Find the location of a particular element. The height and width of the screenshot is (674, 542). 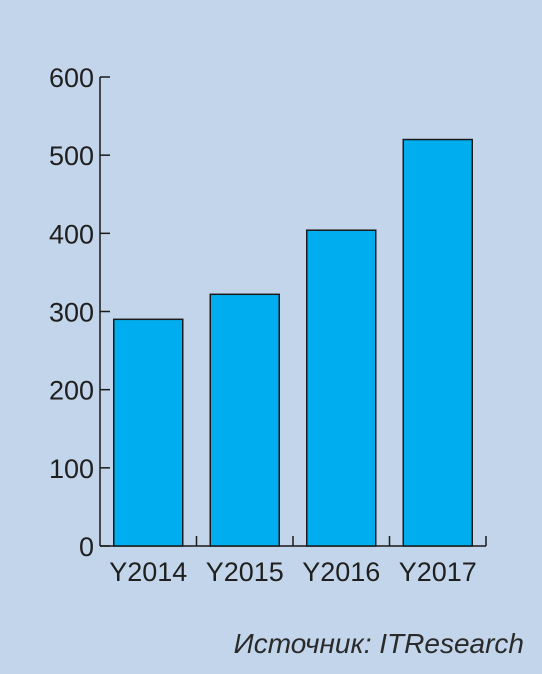

bar-y2017 is located at coordinates (437, 342).